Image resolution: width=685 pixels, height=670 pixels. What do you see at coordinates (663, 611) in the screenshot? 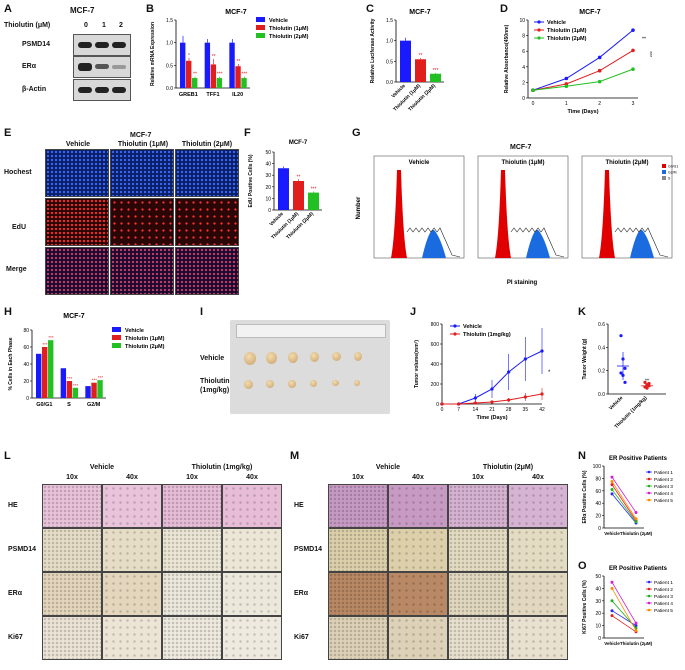
I see `o-legend-label-4: Patient 5` at bounding box center [663, 611].